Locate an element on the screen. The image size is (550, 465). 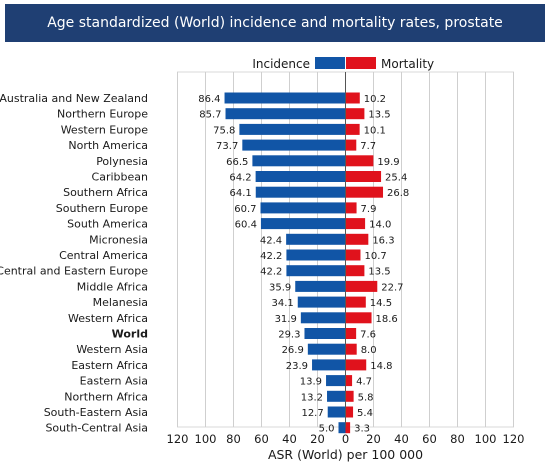
value-label-incidence: 26.9 is located at coordinates (293, 350).